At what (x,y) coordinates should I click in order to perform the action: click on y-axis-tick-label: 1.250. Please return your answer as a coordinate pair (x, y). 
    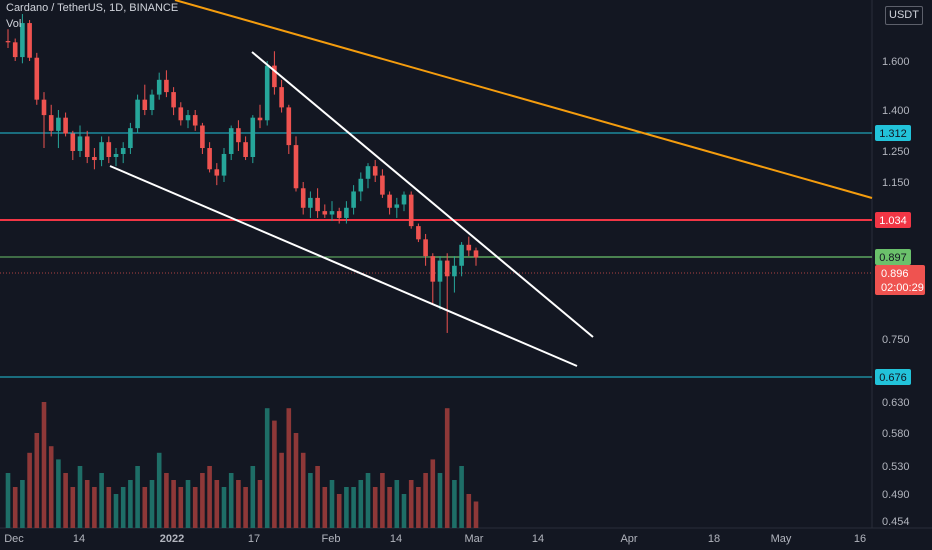
    Looking at the image, I should click on (896, 152).